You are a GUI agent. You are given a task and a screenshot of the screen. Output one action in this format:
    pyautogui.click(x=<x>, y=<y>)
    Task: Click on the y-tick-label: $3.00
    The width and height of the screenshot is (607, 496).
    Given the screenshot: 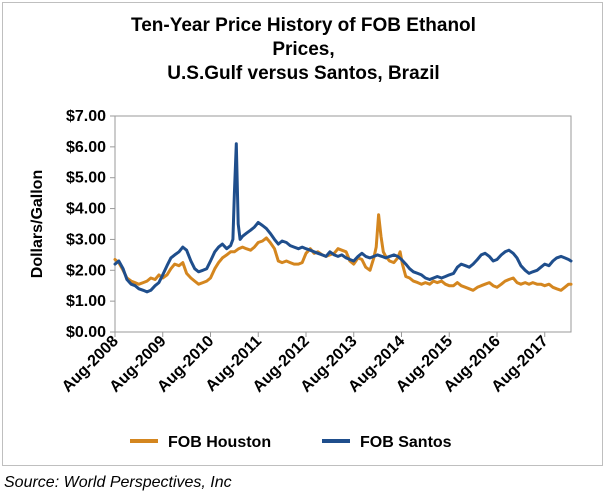 What is the action you would take?
    pyautogui.click(x=86, y=239)
    